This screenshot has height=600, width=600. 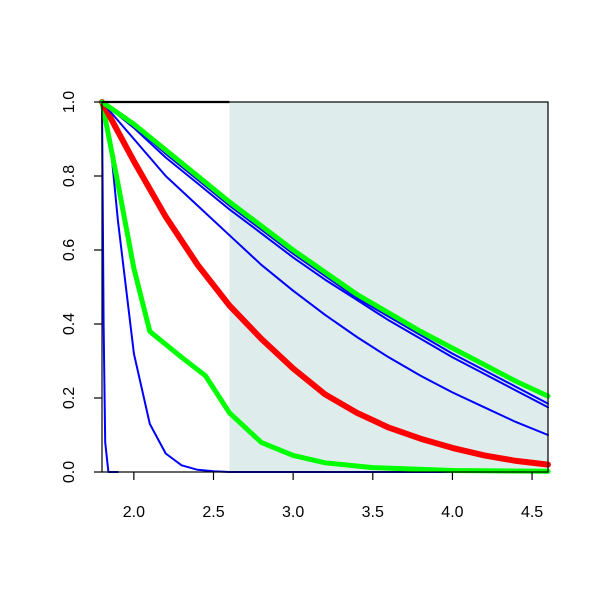 What do you see at coordinates (532, 512) in the screenshot?
I see `x-tick-label: 4.5` at bounding box center [532, 512].